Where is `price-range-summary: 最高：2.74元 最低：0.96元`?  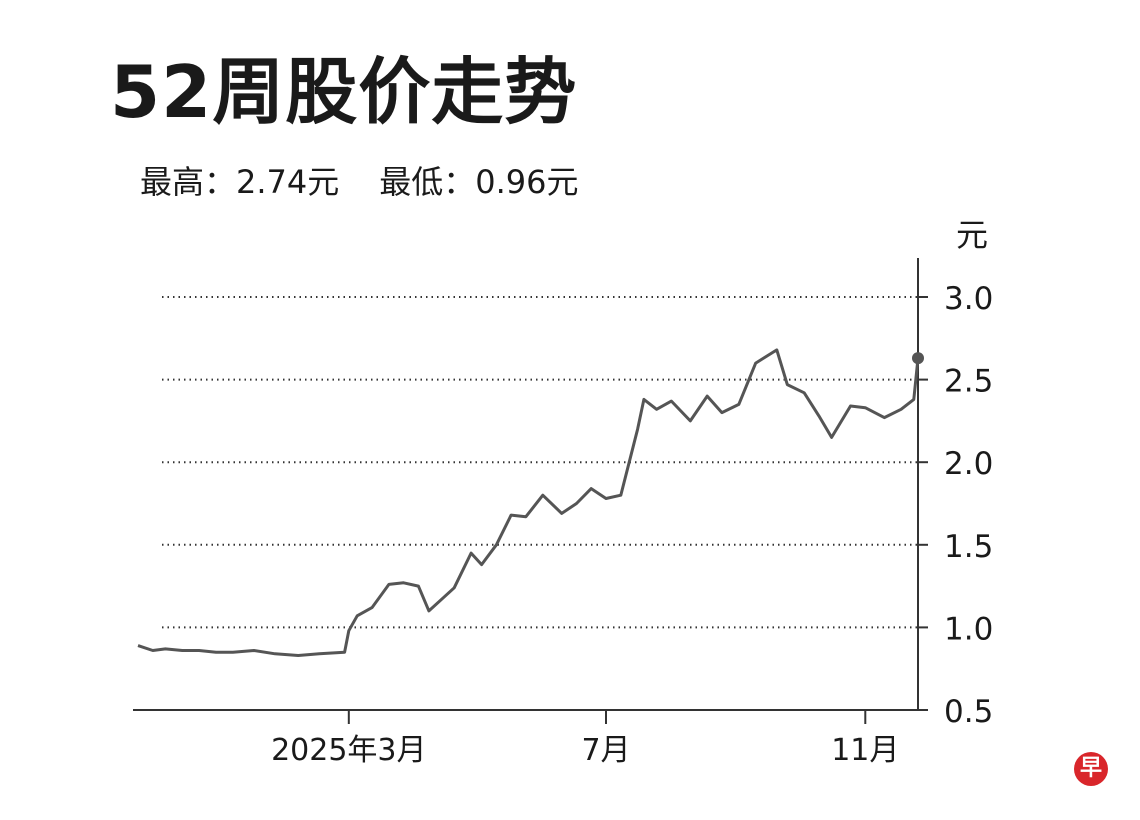 price-range-summary: 最高：2.74元 最低：0.96元 is located at coordinates (359, 182).